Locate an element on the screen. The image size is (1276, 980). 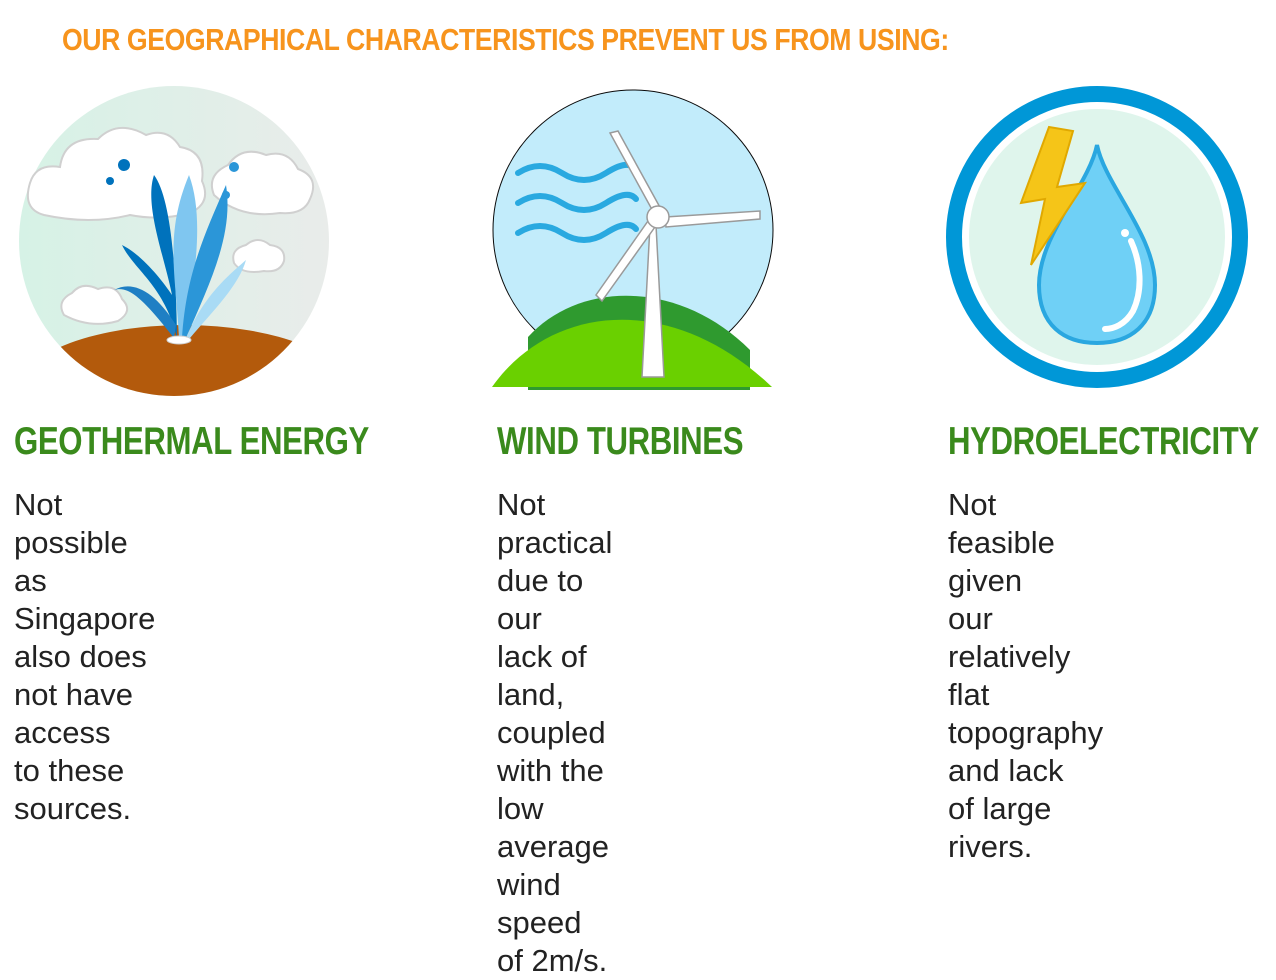
description-line: Not practical due to our is located at coordinates (555, 561).